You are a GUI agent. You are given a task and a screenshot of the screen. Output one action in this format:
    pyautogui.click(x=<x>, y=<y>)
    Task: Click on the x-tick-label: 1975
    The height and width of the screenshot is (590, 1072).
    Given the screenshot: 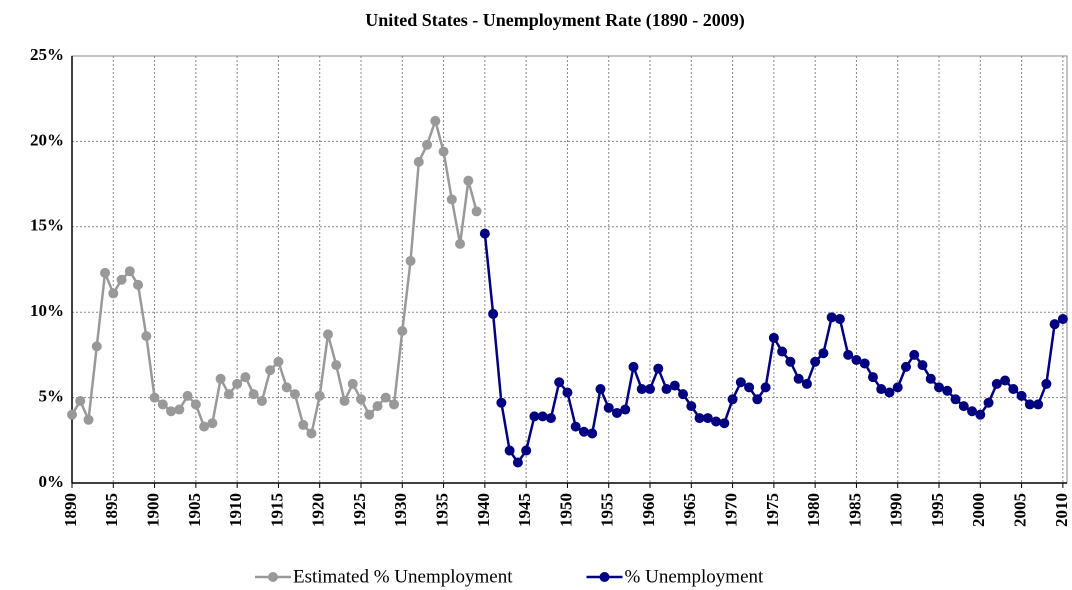 What is the action you would take?
    pyautogui.click(x=772, y=510)
    